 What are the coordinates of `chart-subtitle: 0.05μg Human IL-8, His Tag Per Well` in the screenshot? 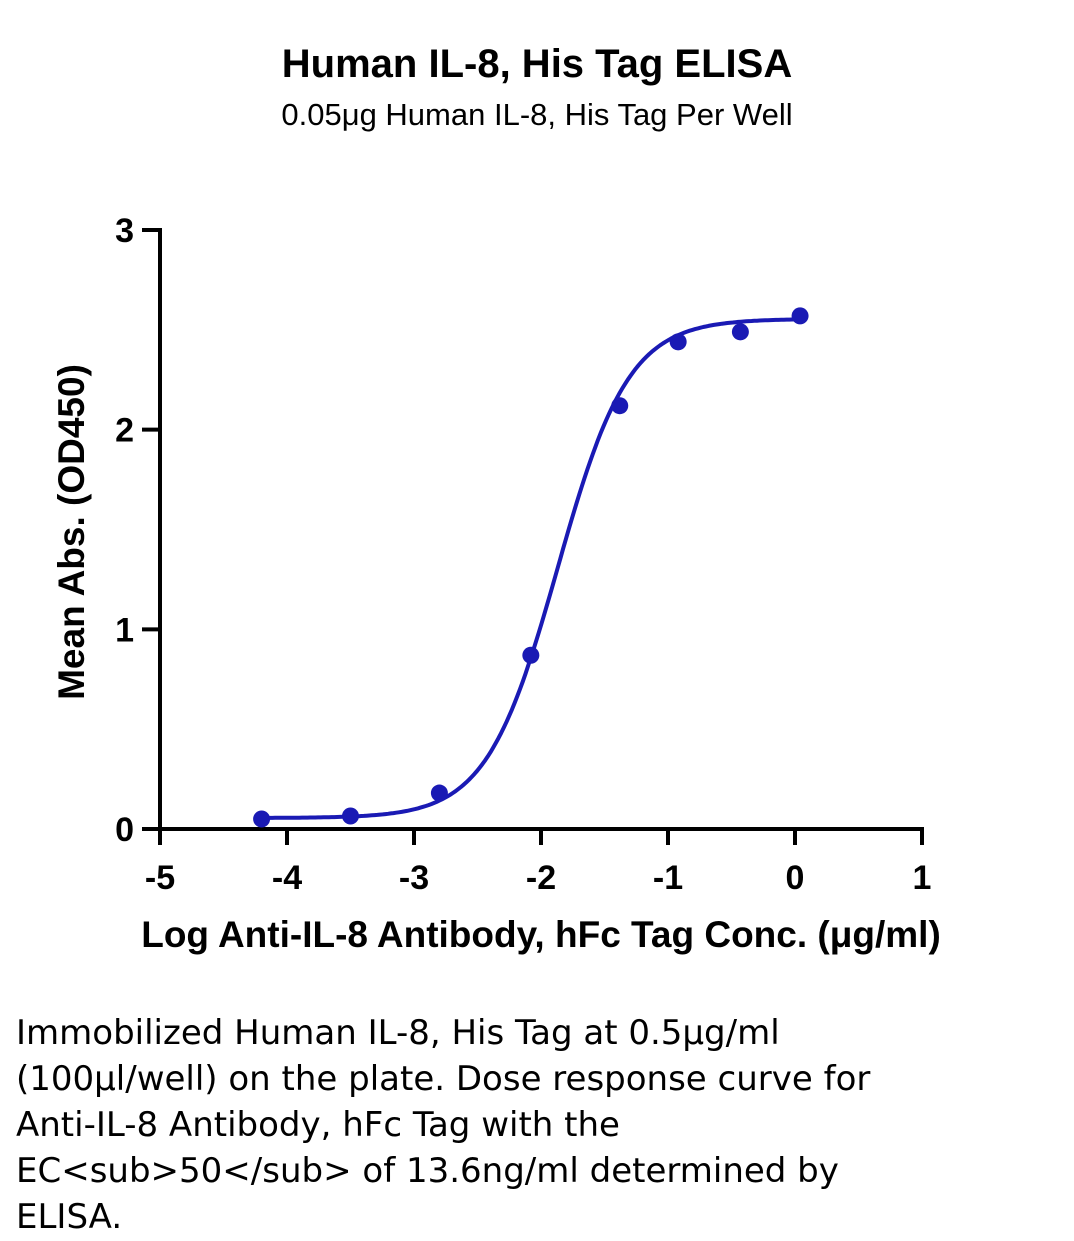 It's located at (537, 114).